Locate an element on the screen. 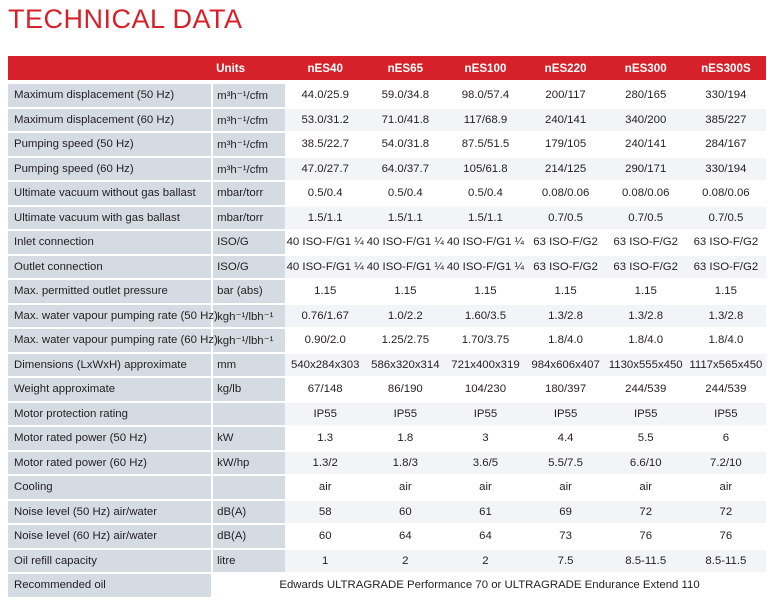 This screenshot has width=772, height=602. value-cell: 179/105 is located at coordinates (565, 145).